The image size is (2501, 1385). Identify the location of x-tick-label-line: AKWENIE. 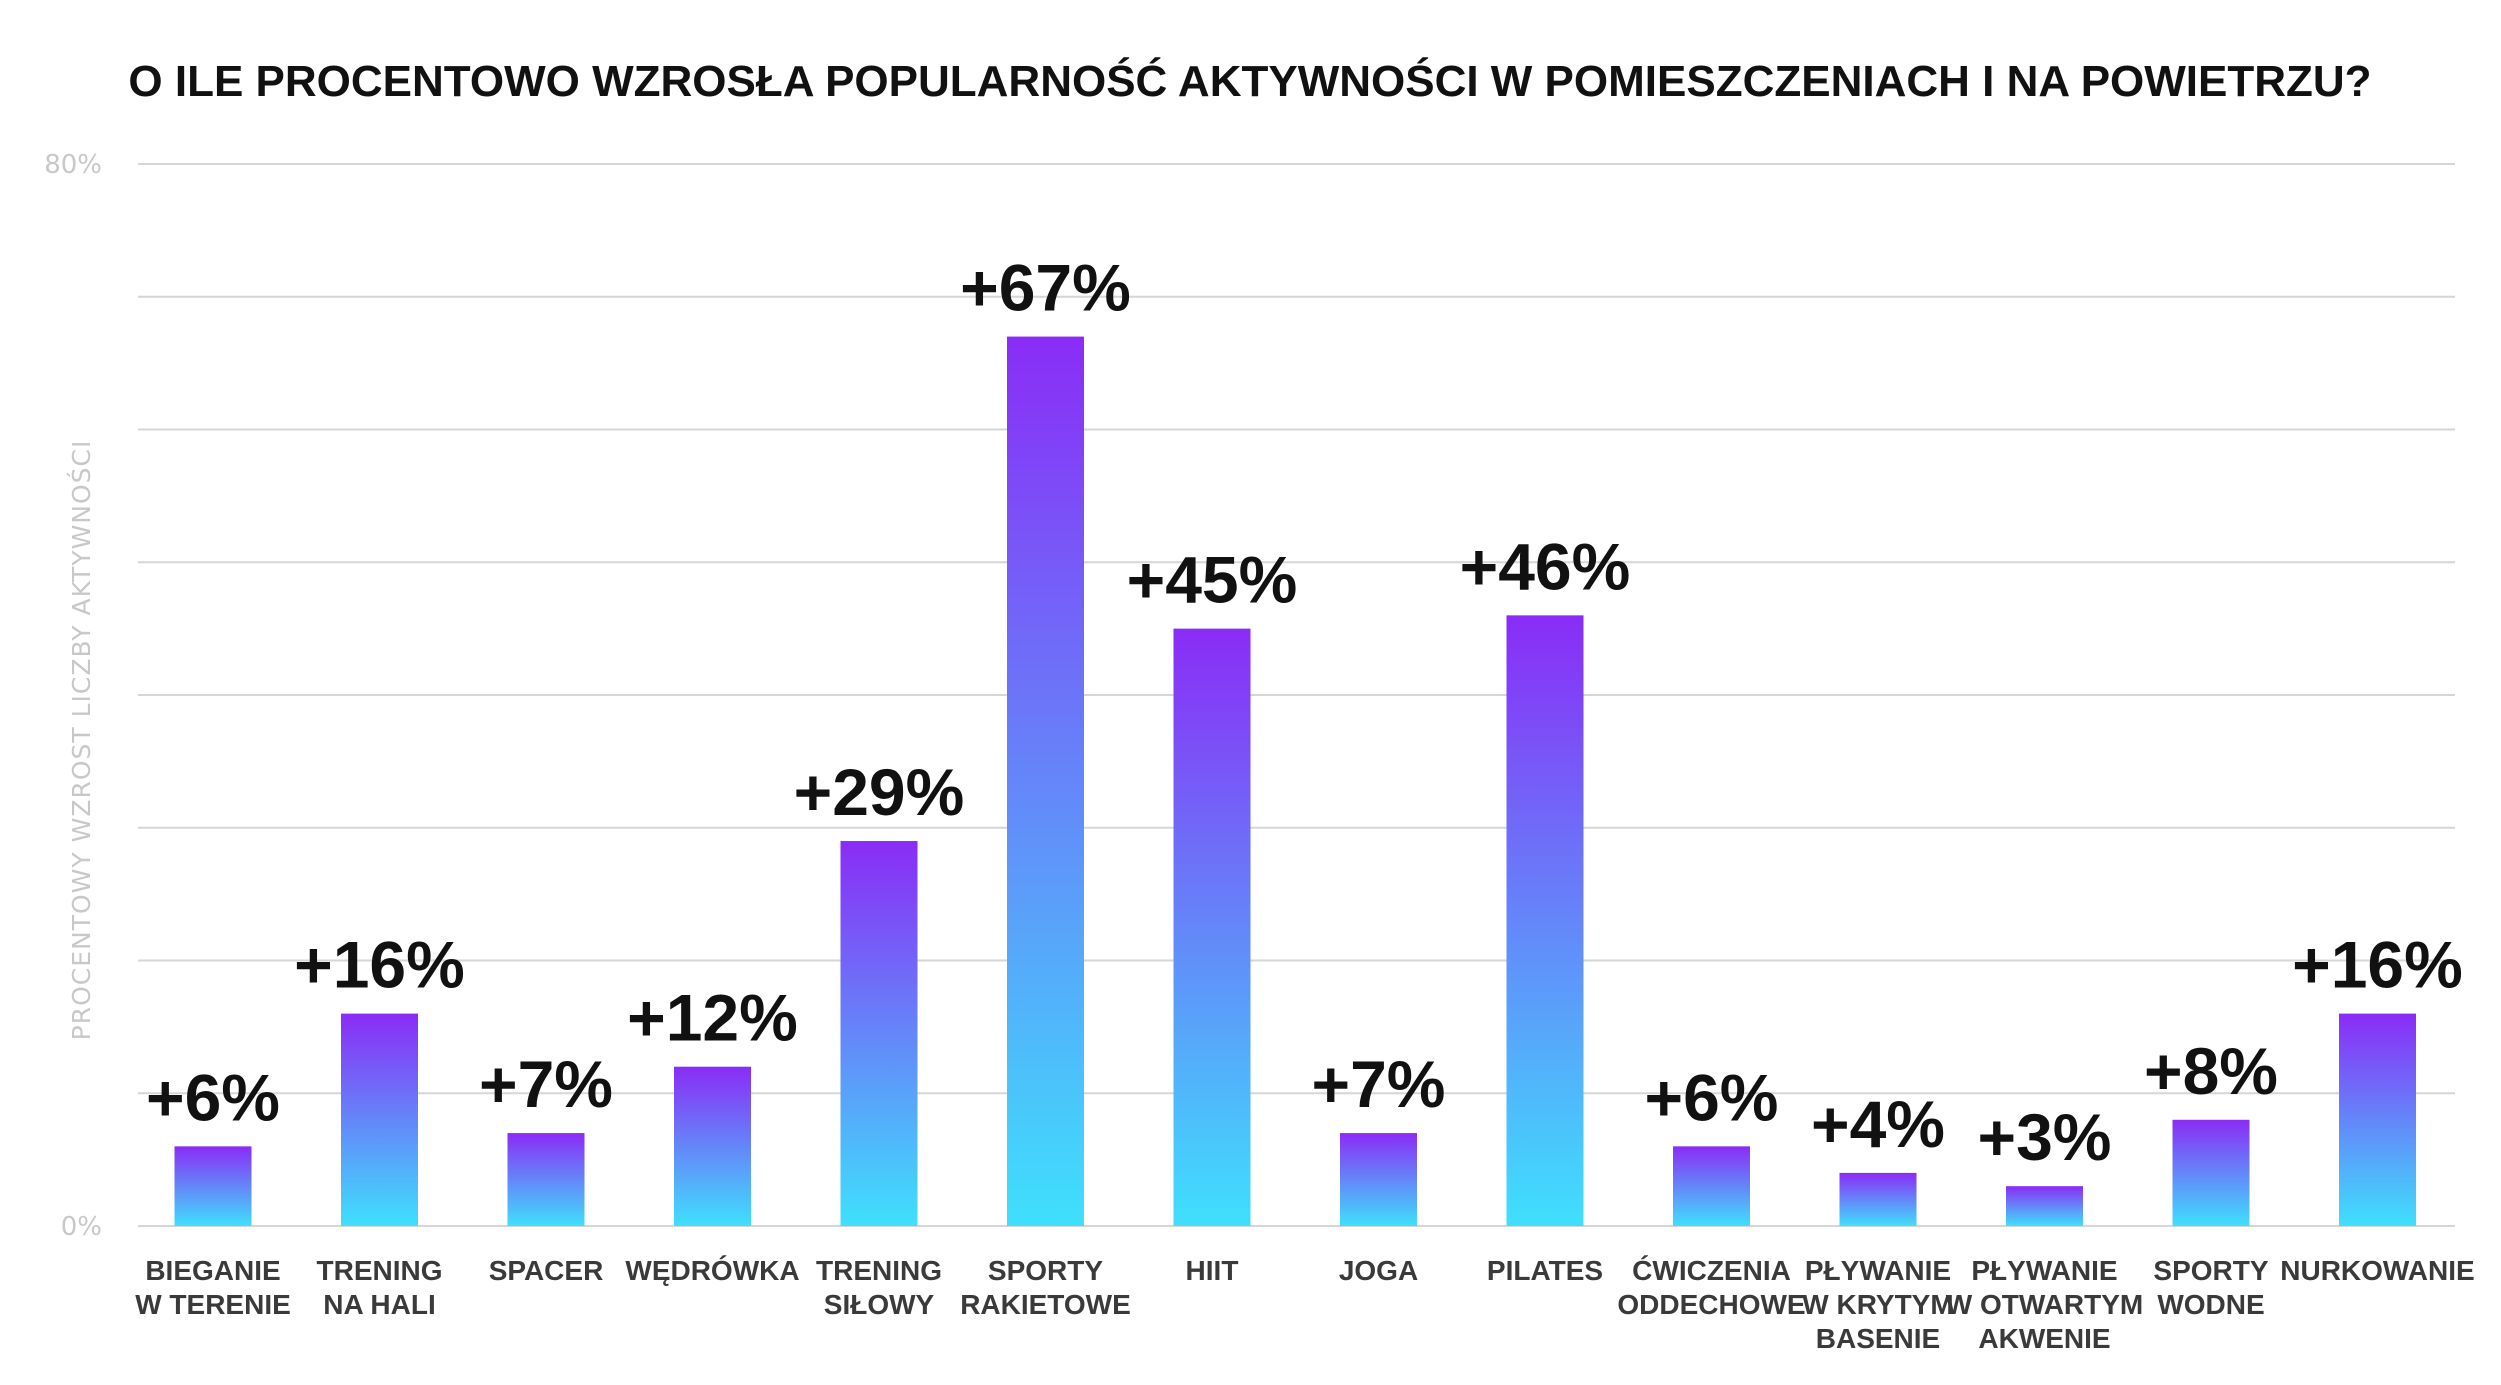
(2044, 1338).